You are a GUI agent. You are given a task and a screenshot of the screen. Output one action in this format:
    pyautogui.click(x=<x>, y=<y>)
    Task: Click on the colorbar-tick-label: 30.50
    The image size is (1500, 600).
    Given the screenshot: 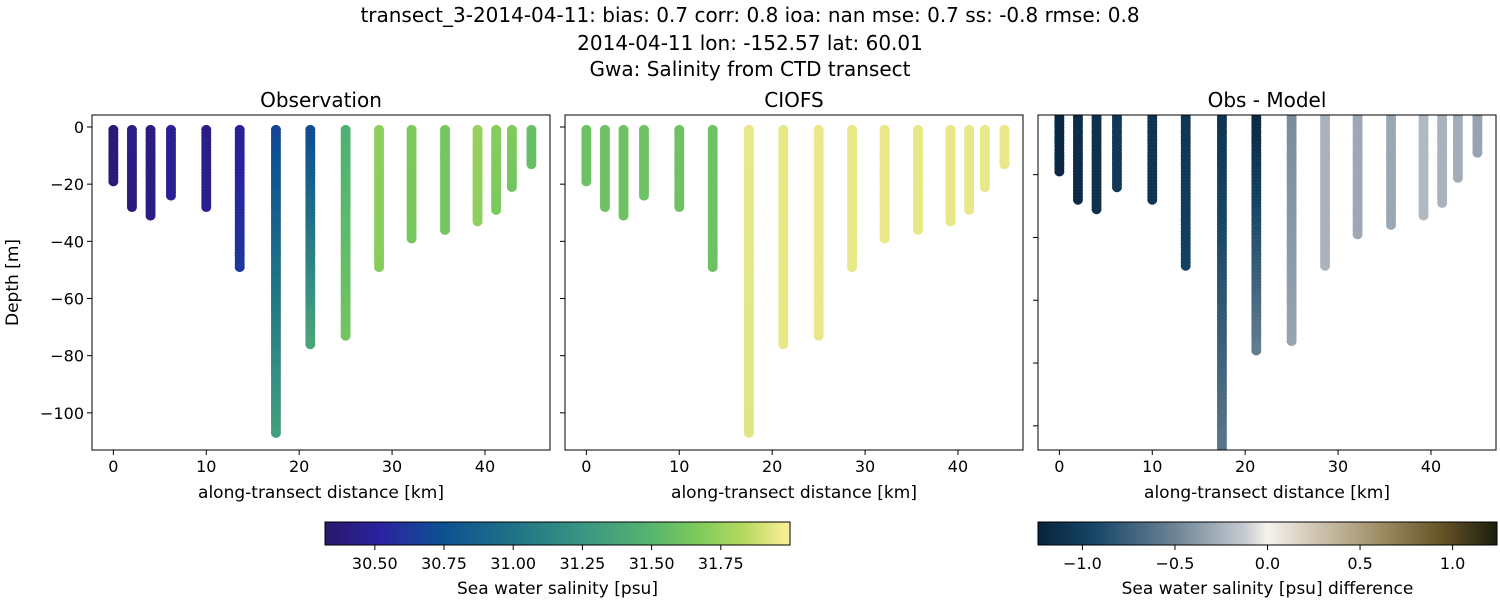 What is the action you would take?
    pyautogui.click(x=375, y=563)
    